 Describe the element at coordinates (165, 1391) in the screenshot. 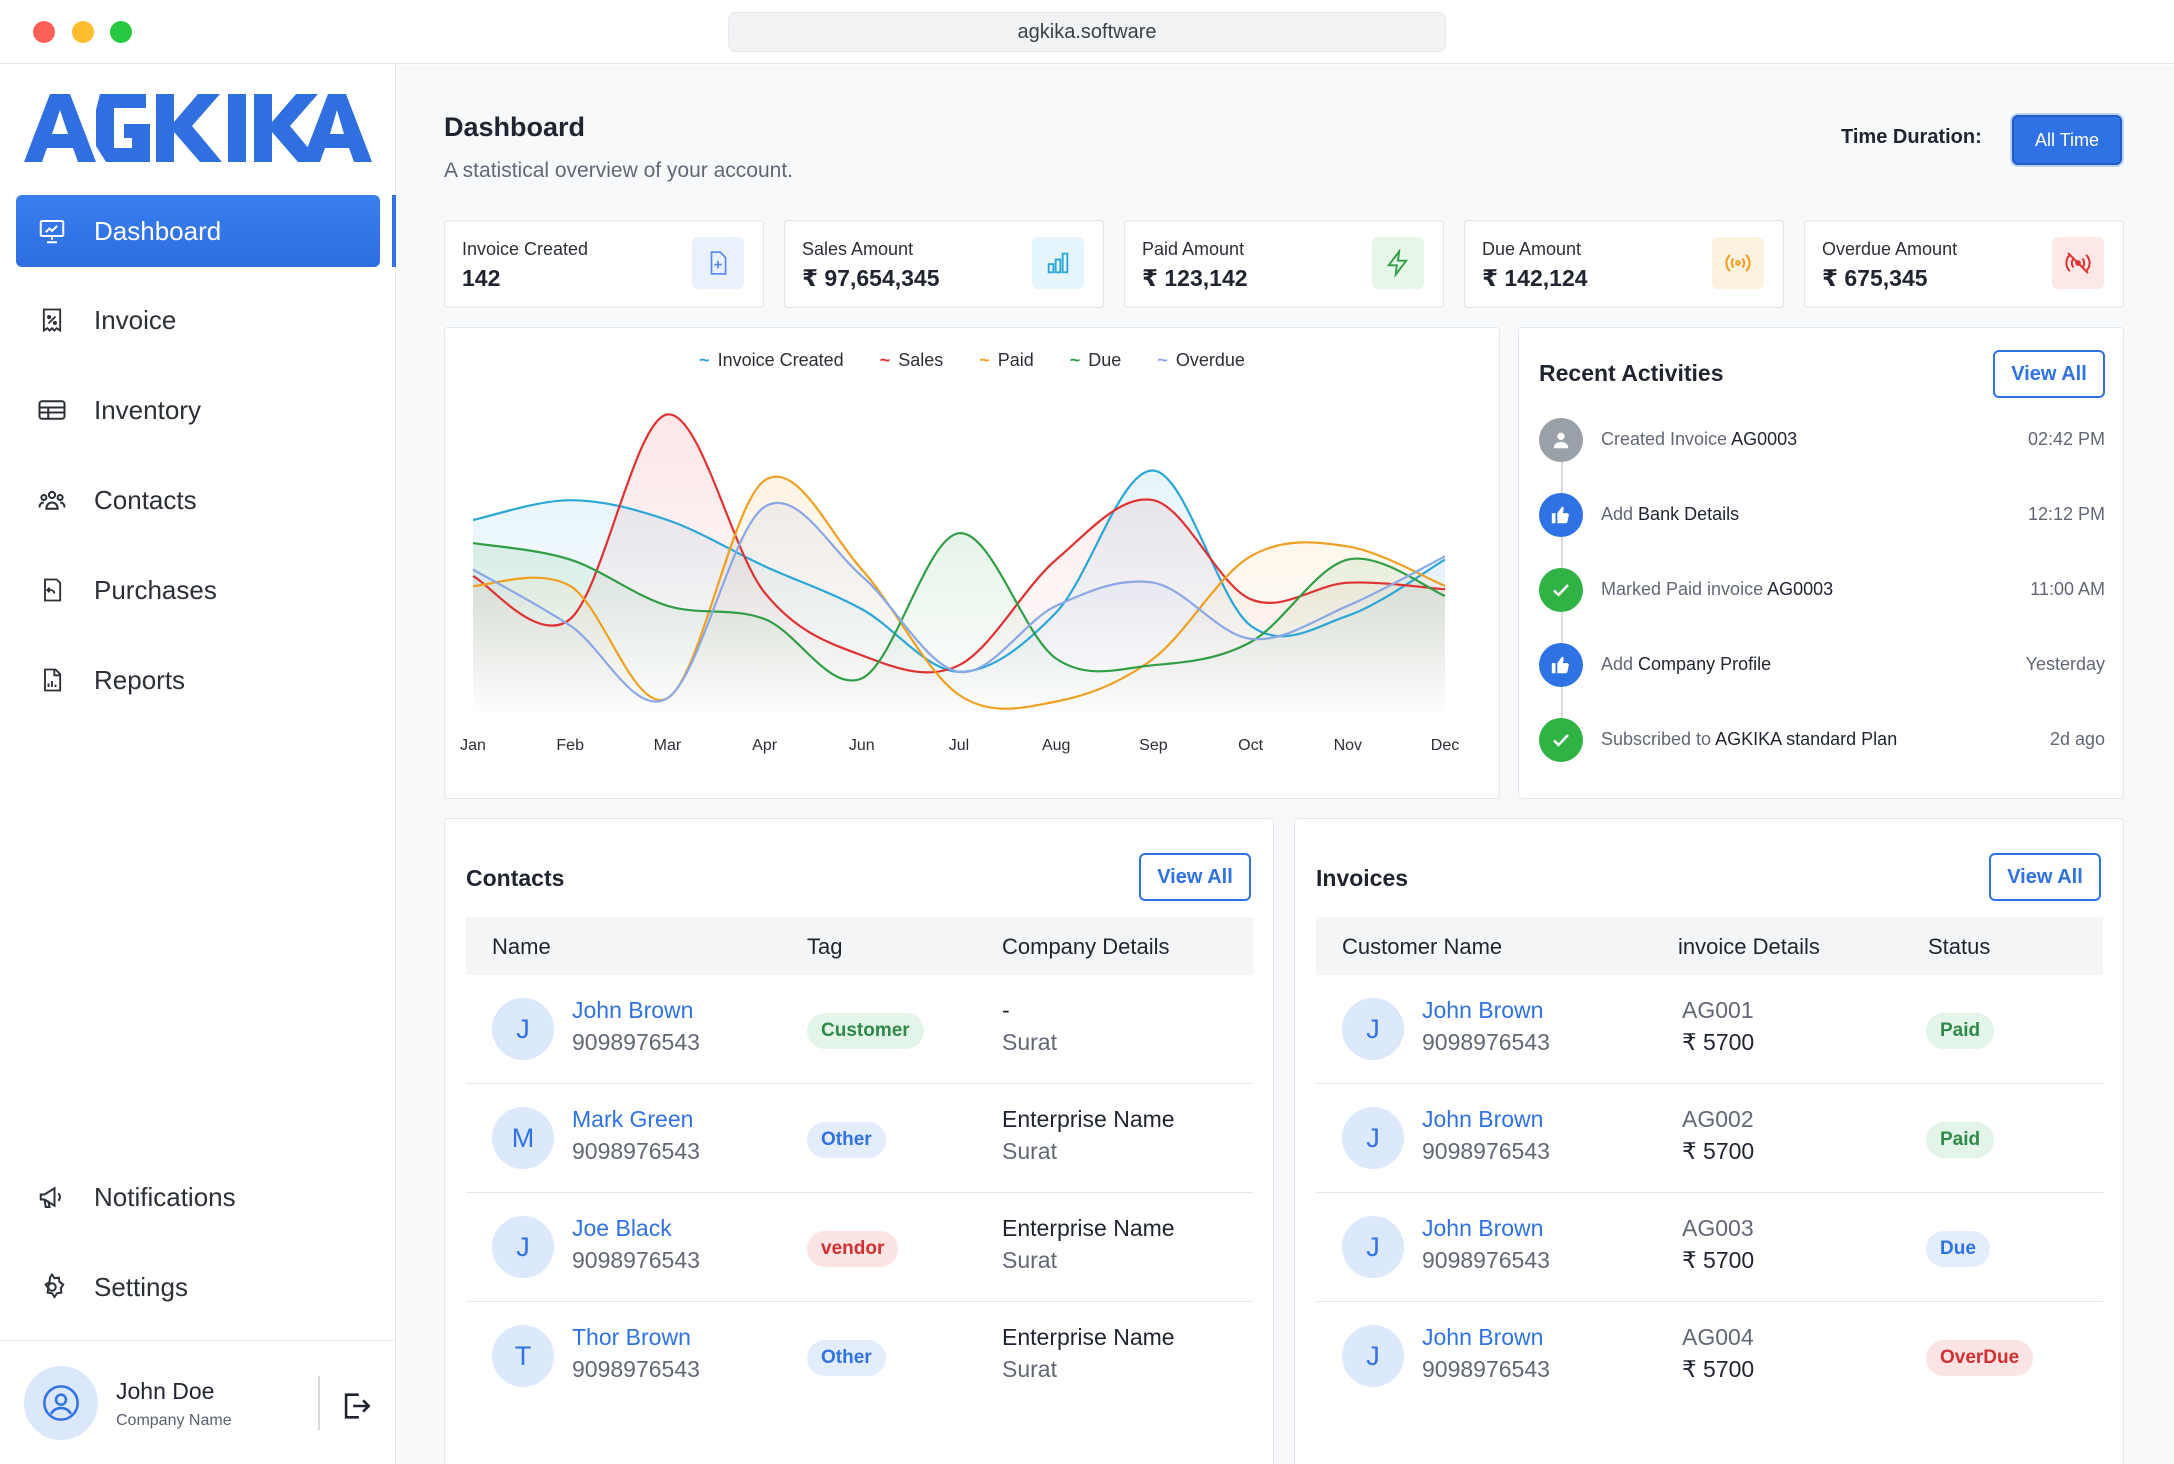

I see `user-name: John Doe` at that location.